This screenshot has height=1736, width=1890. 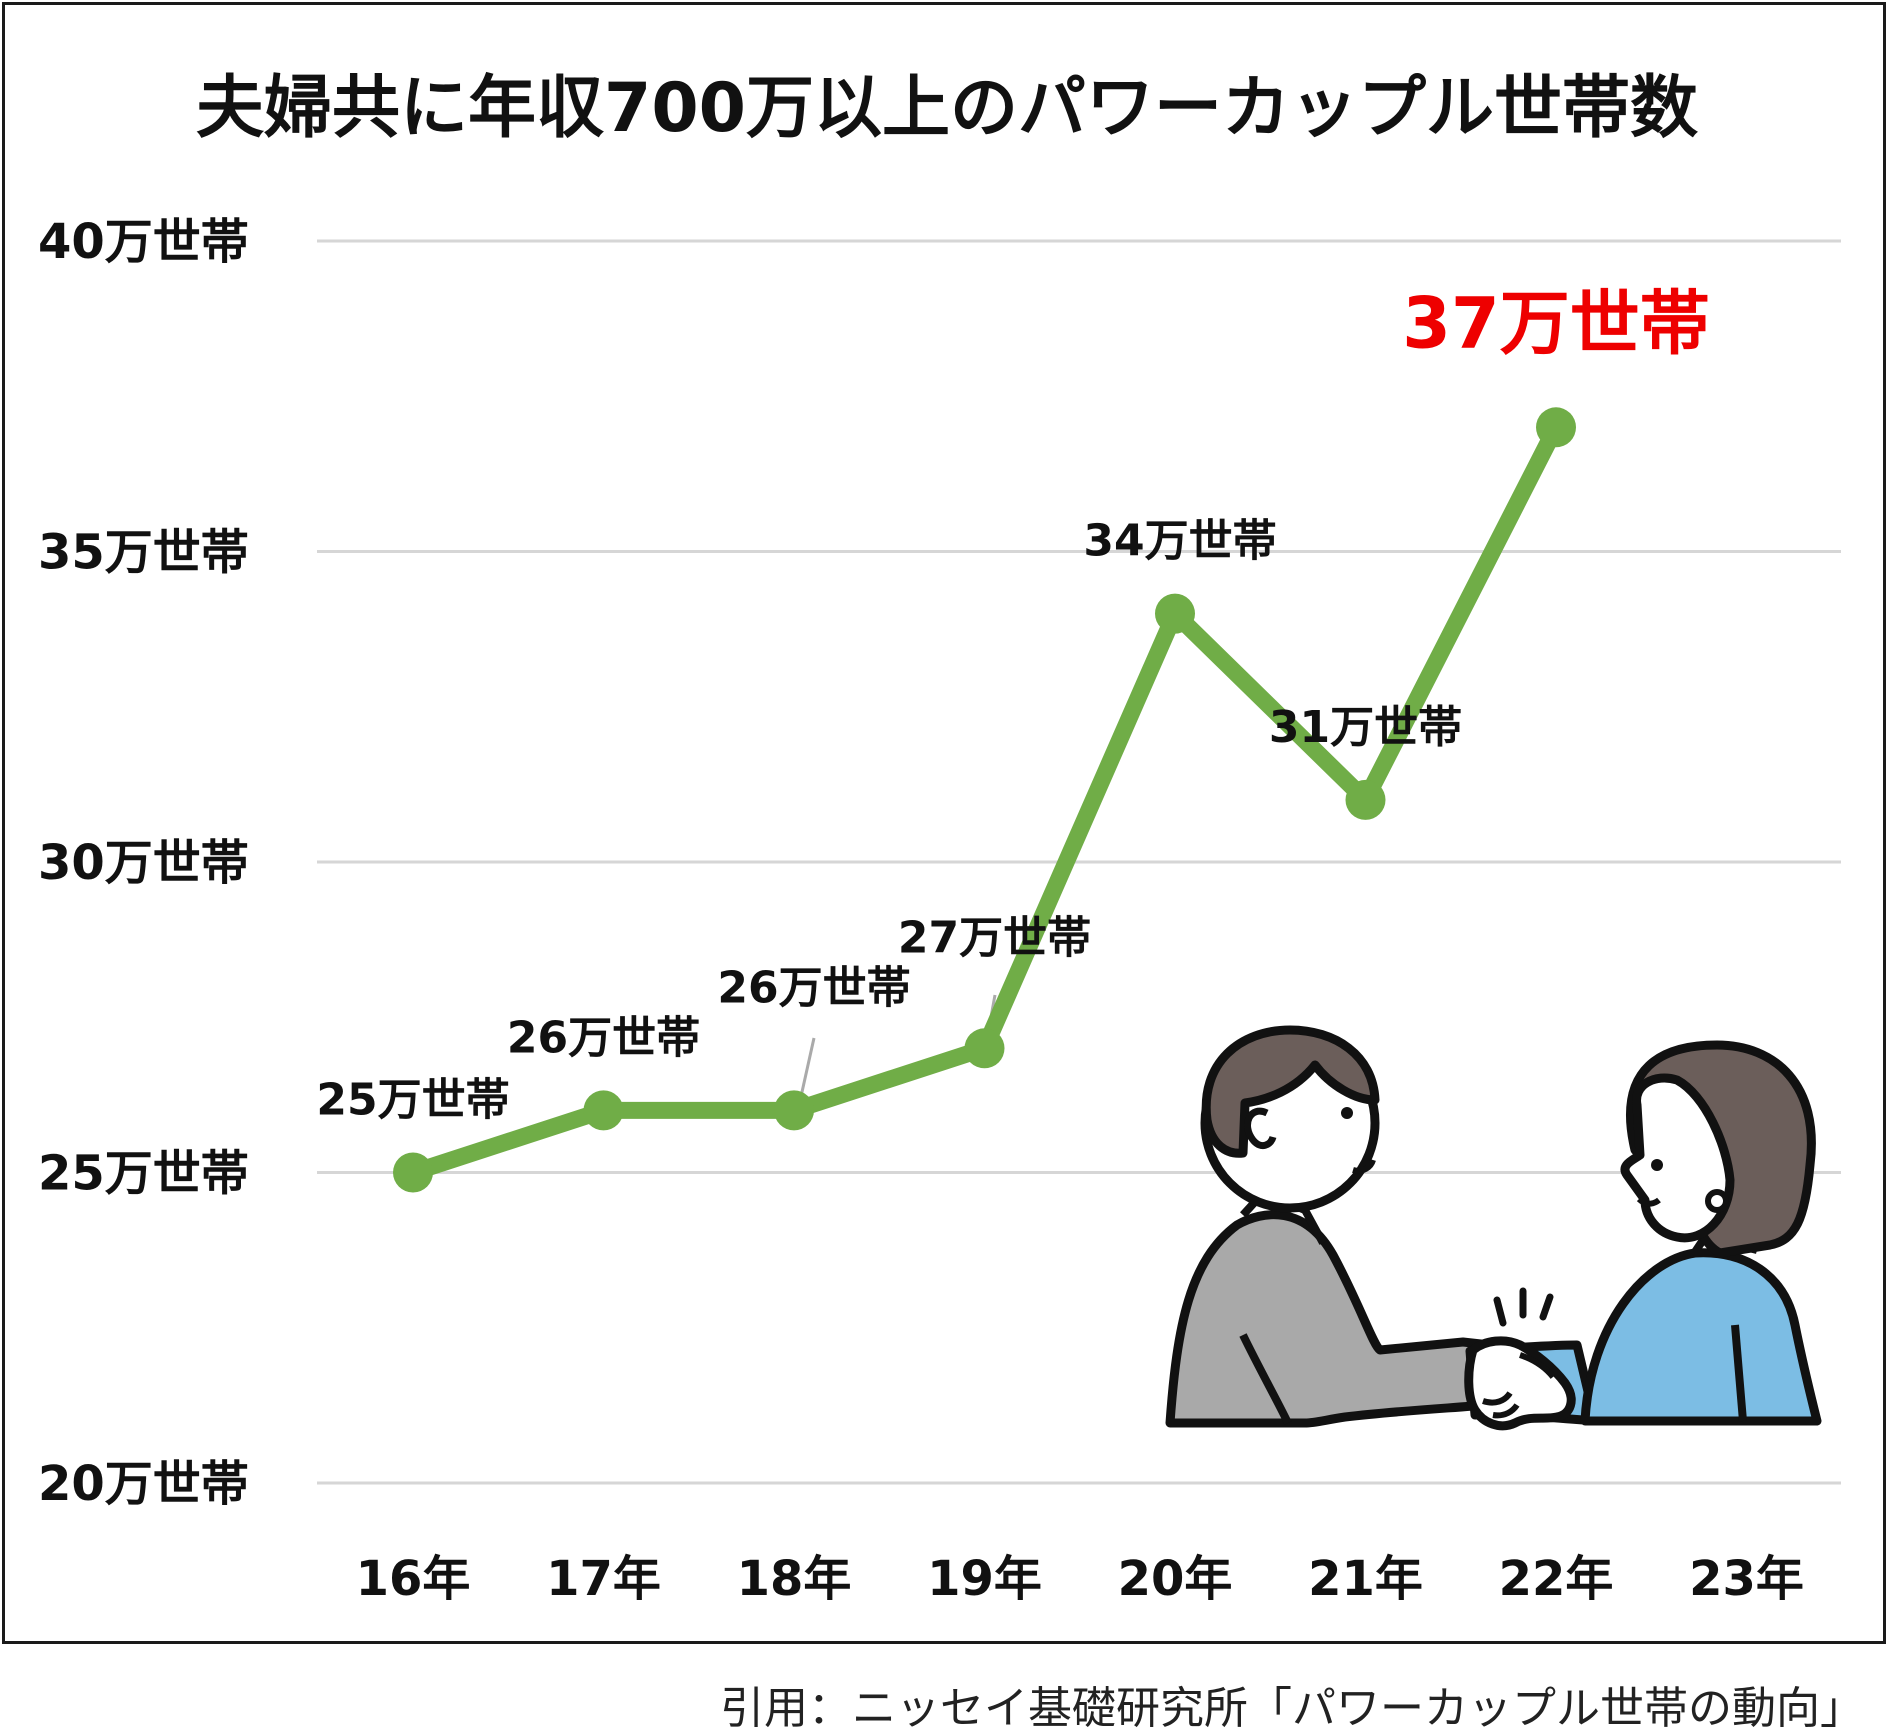 I want to click on handshake-illustration, so click(x=1493, y=1228).